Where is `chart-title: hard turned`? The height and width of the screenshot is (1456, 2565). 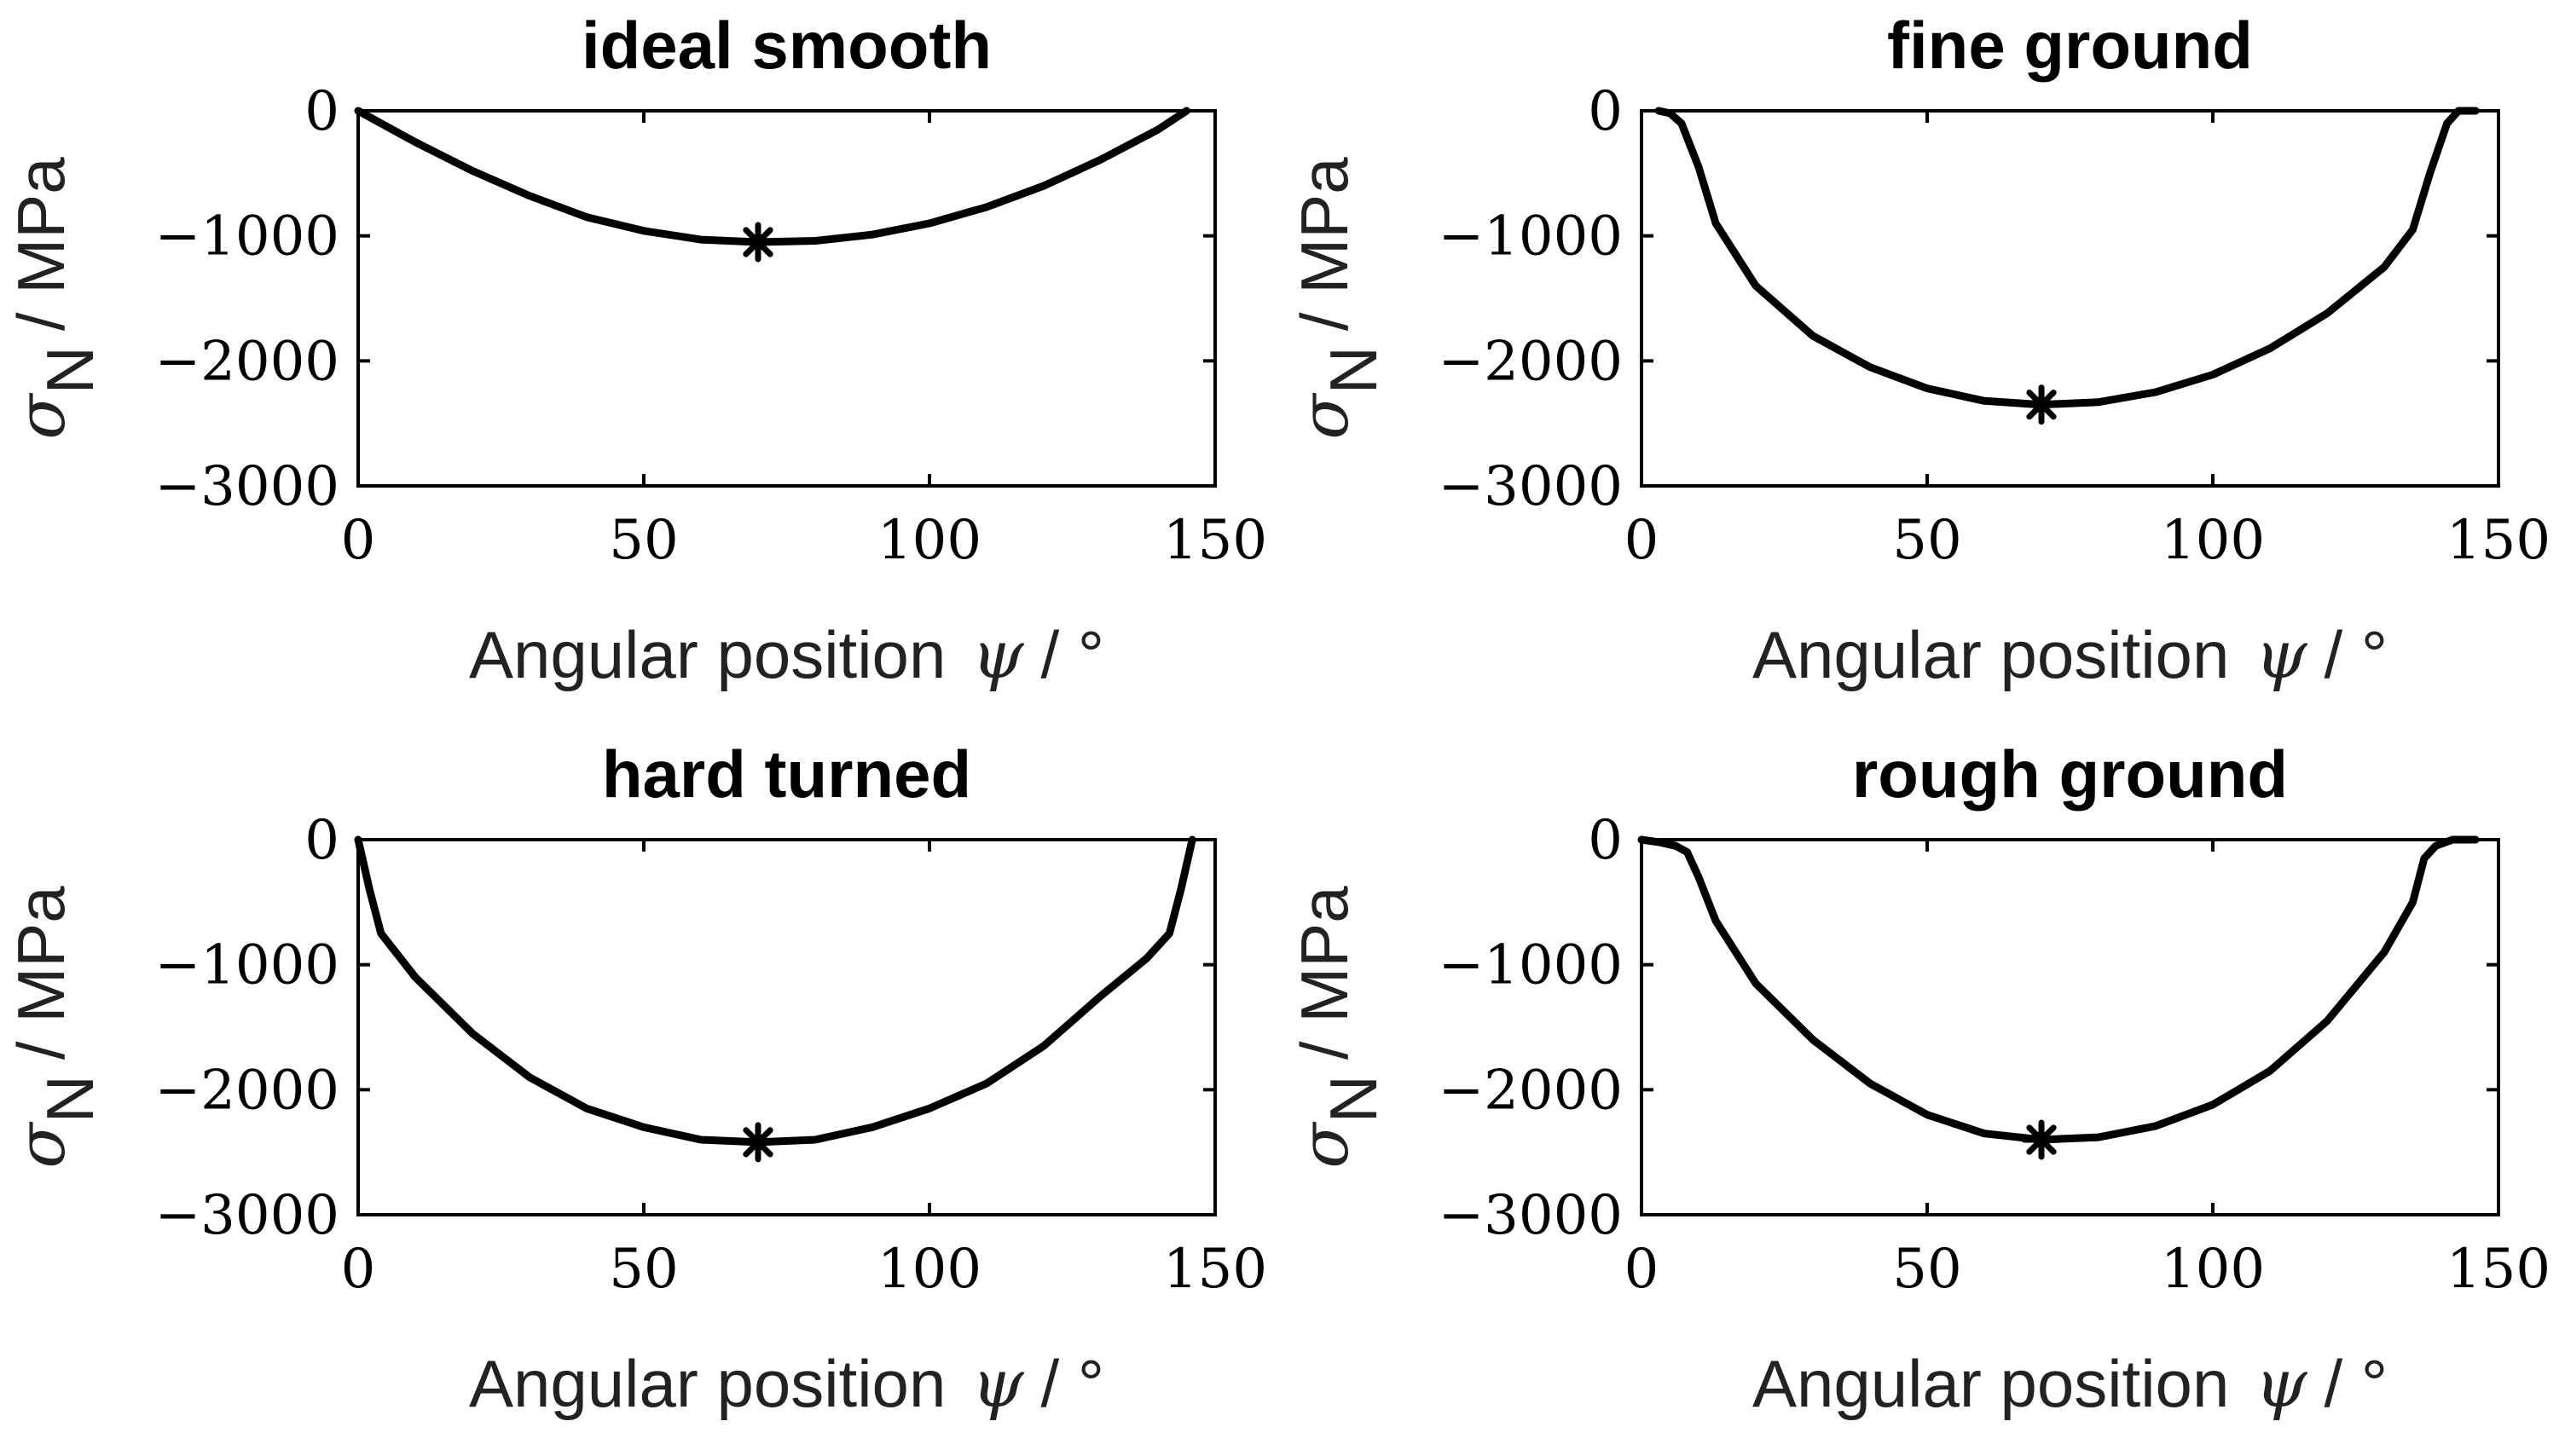 chart-title: hard turned is located at coordinates (786, 774).